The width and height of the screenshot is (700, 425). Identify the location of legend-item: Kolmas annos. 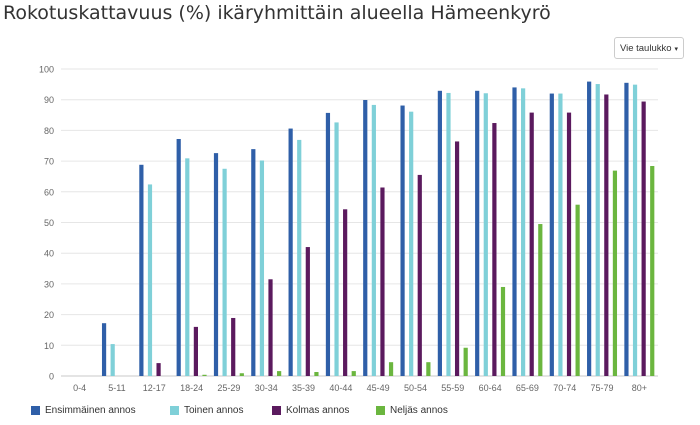
(310, 410).